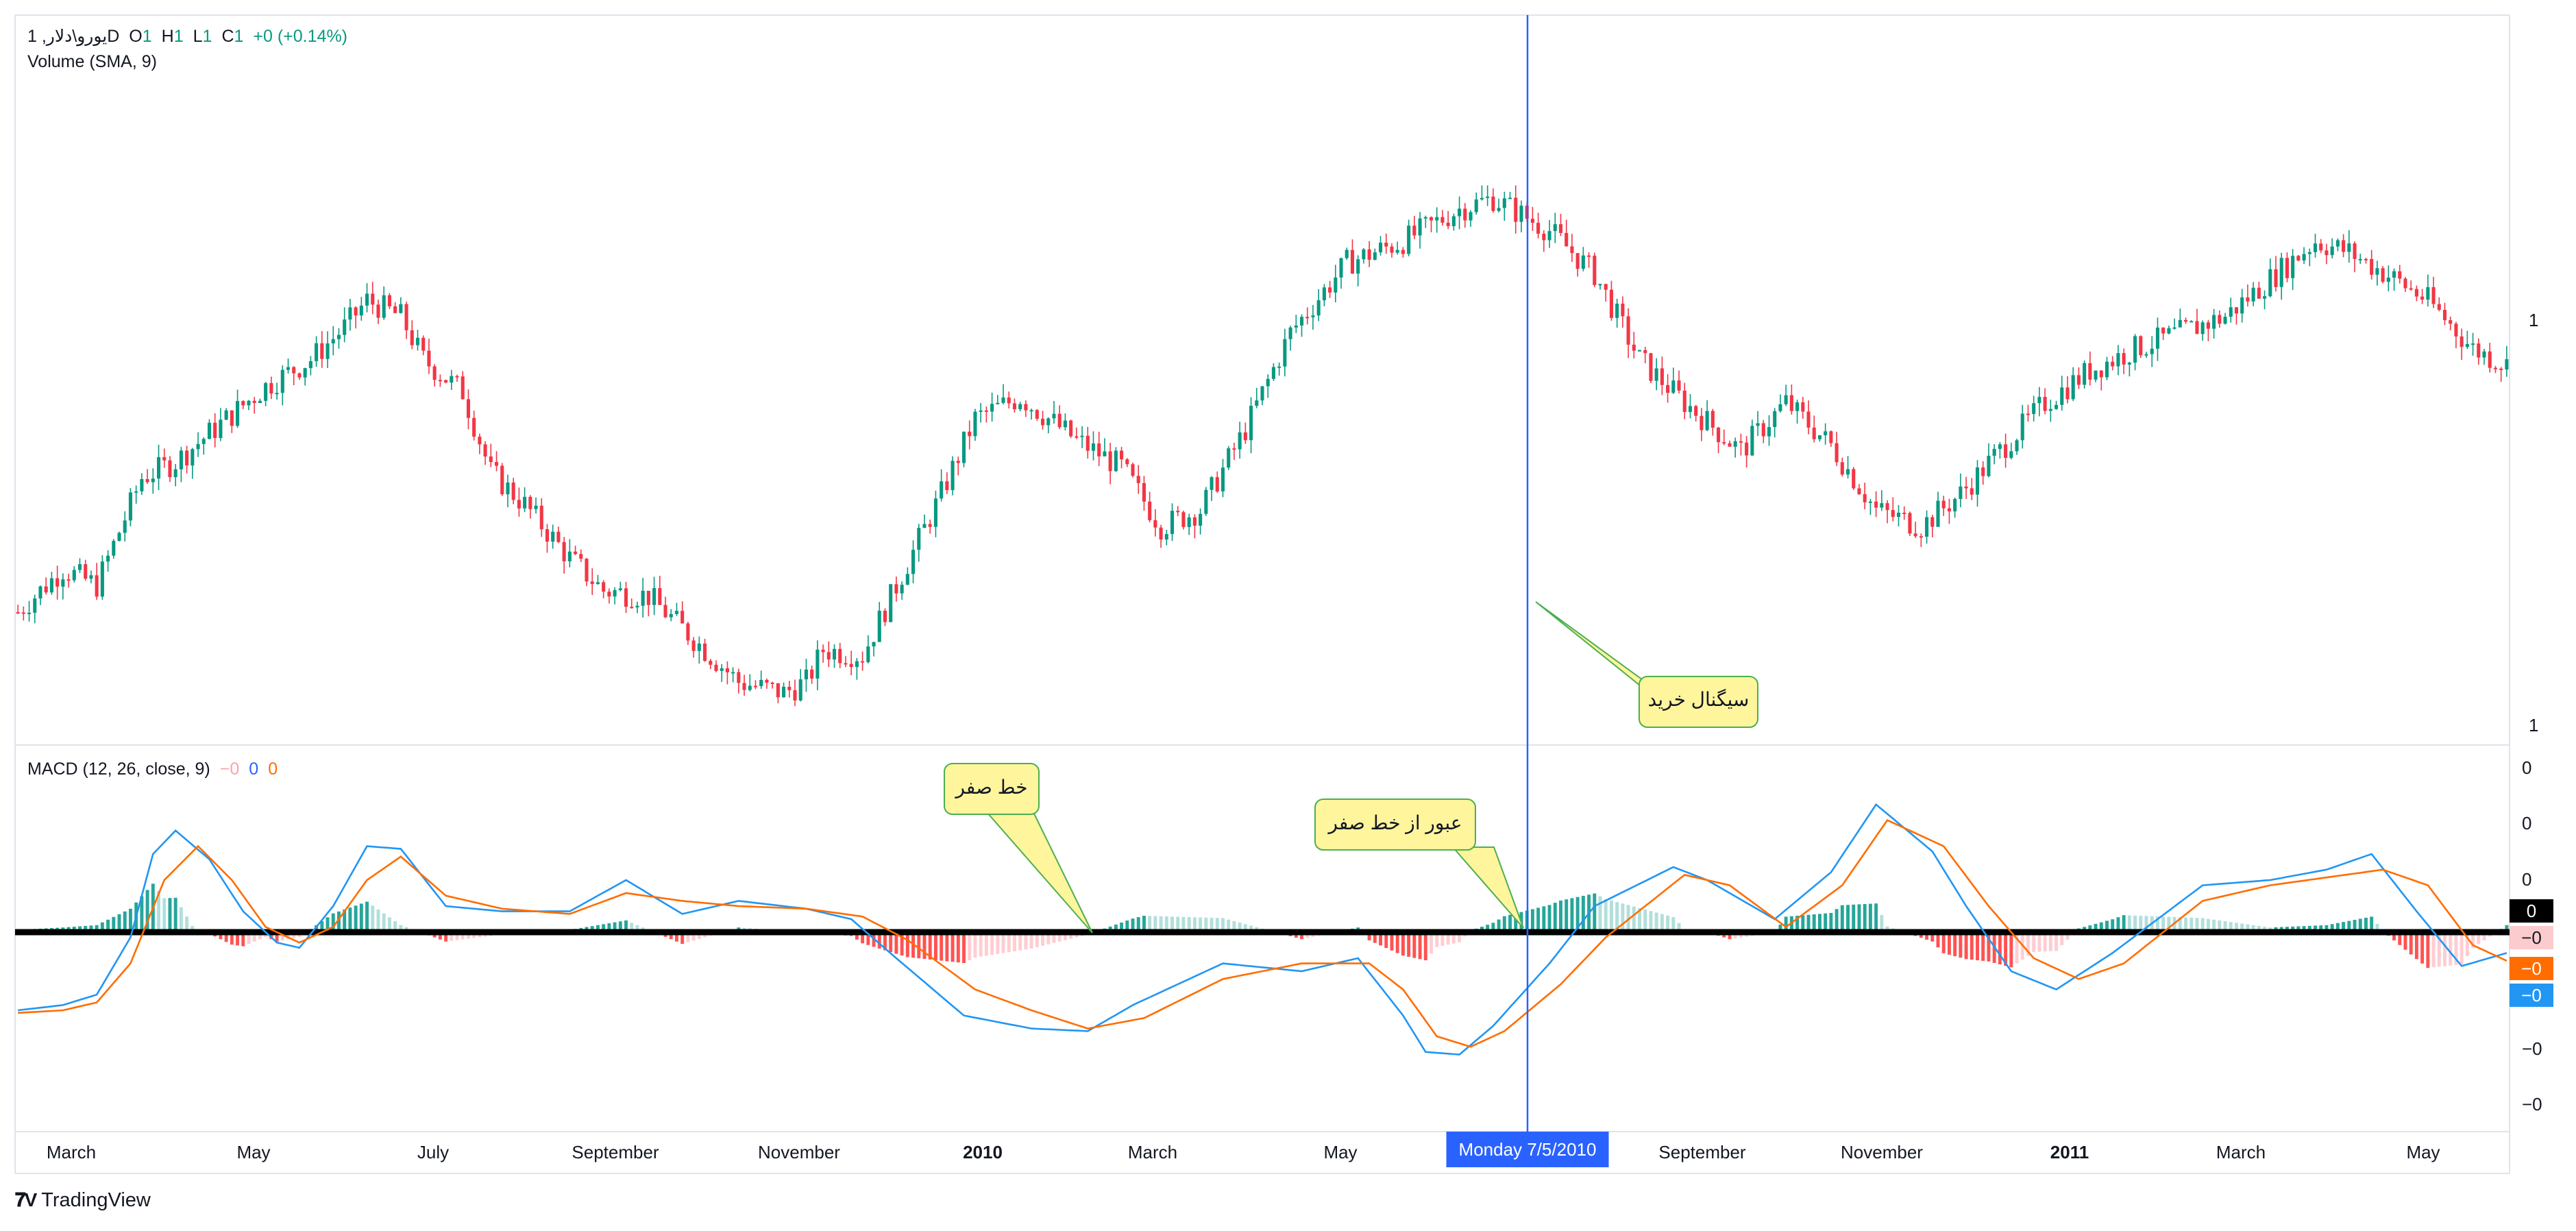  Describe the element at coordinates (983, 1152) in the screenshot. I see `x-tick-label-year: 2010` at that location.